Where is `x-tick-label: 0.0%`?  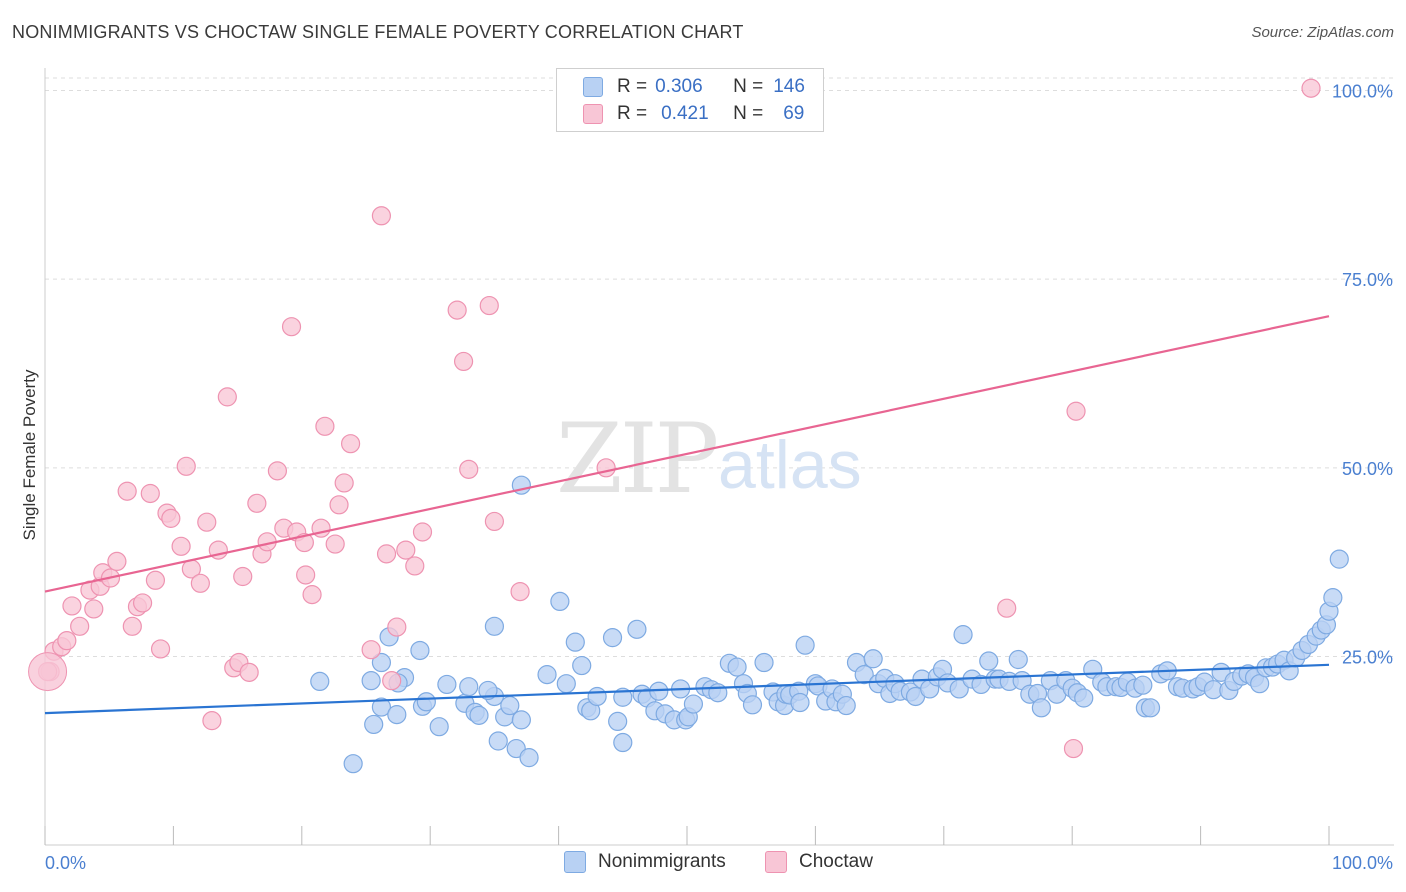
x-tick-label: 0.0% is located at coordinates (65, 863).